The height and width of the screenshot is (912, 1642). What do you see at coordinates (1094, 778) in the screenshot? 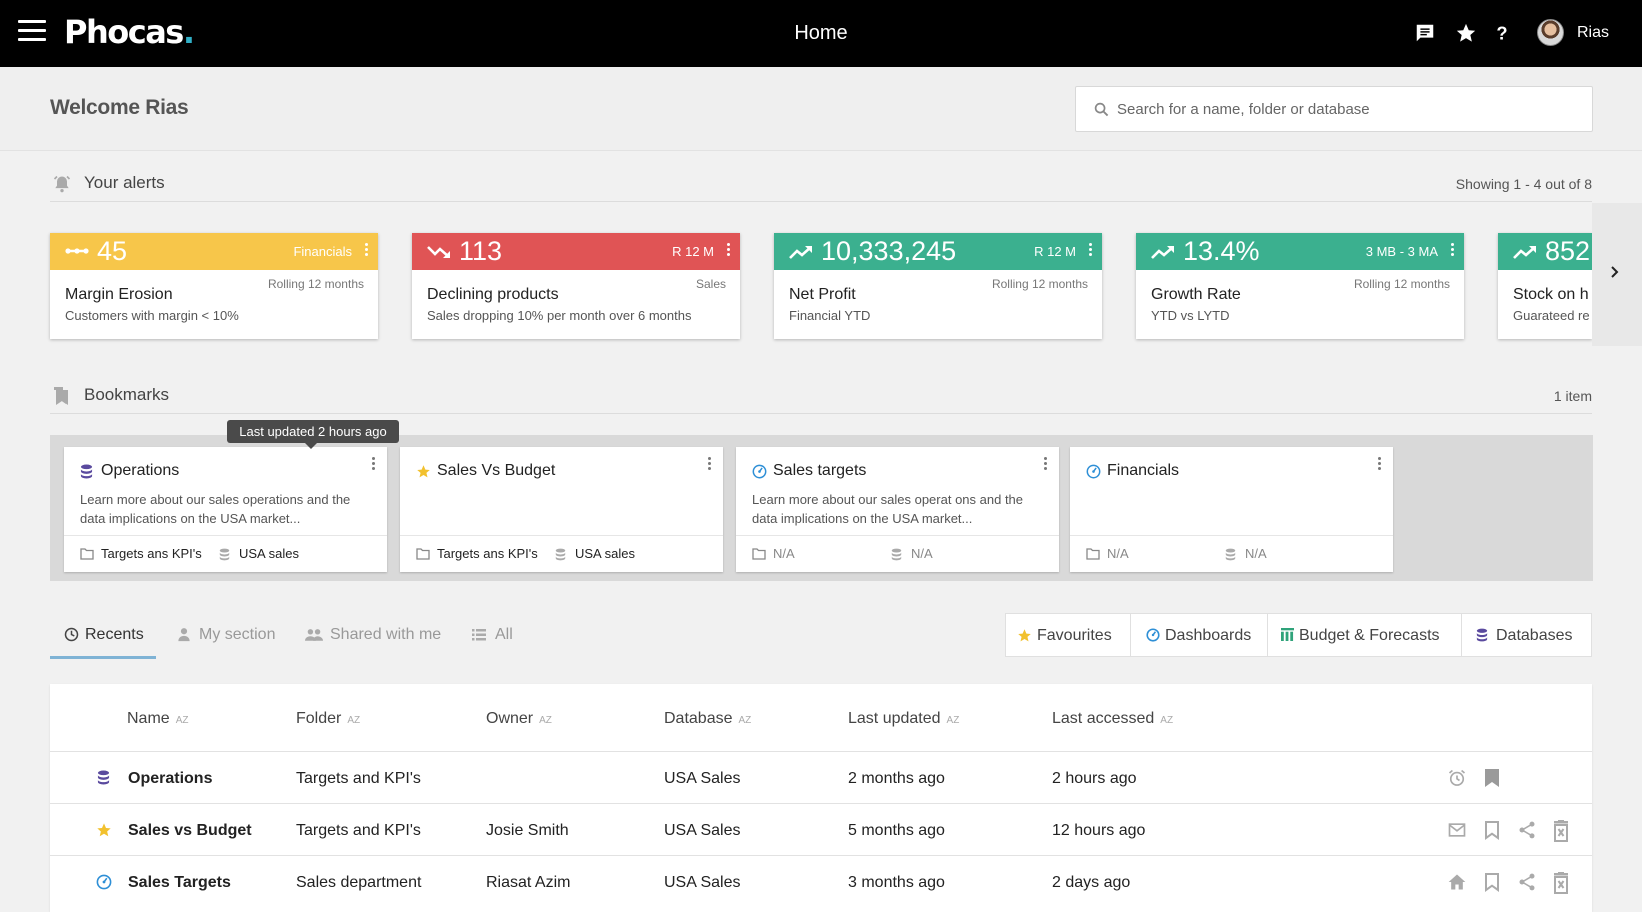
I see `row-last-accessed: 2 hours ago` at bounding box center [1094, 778].